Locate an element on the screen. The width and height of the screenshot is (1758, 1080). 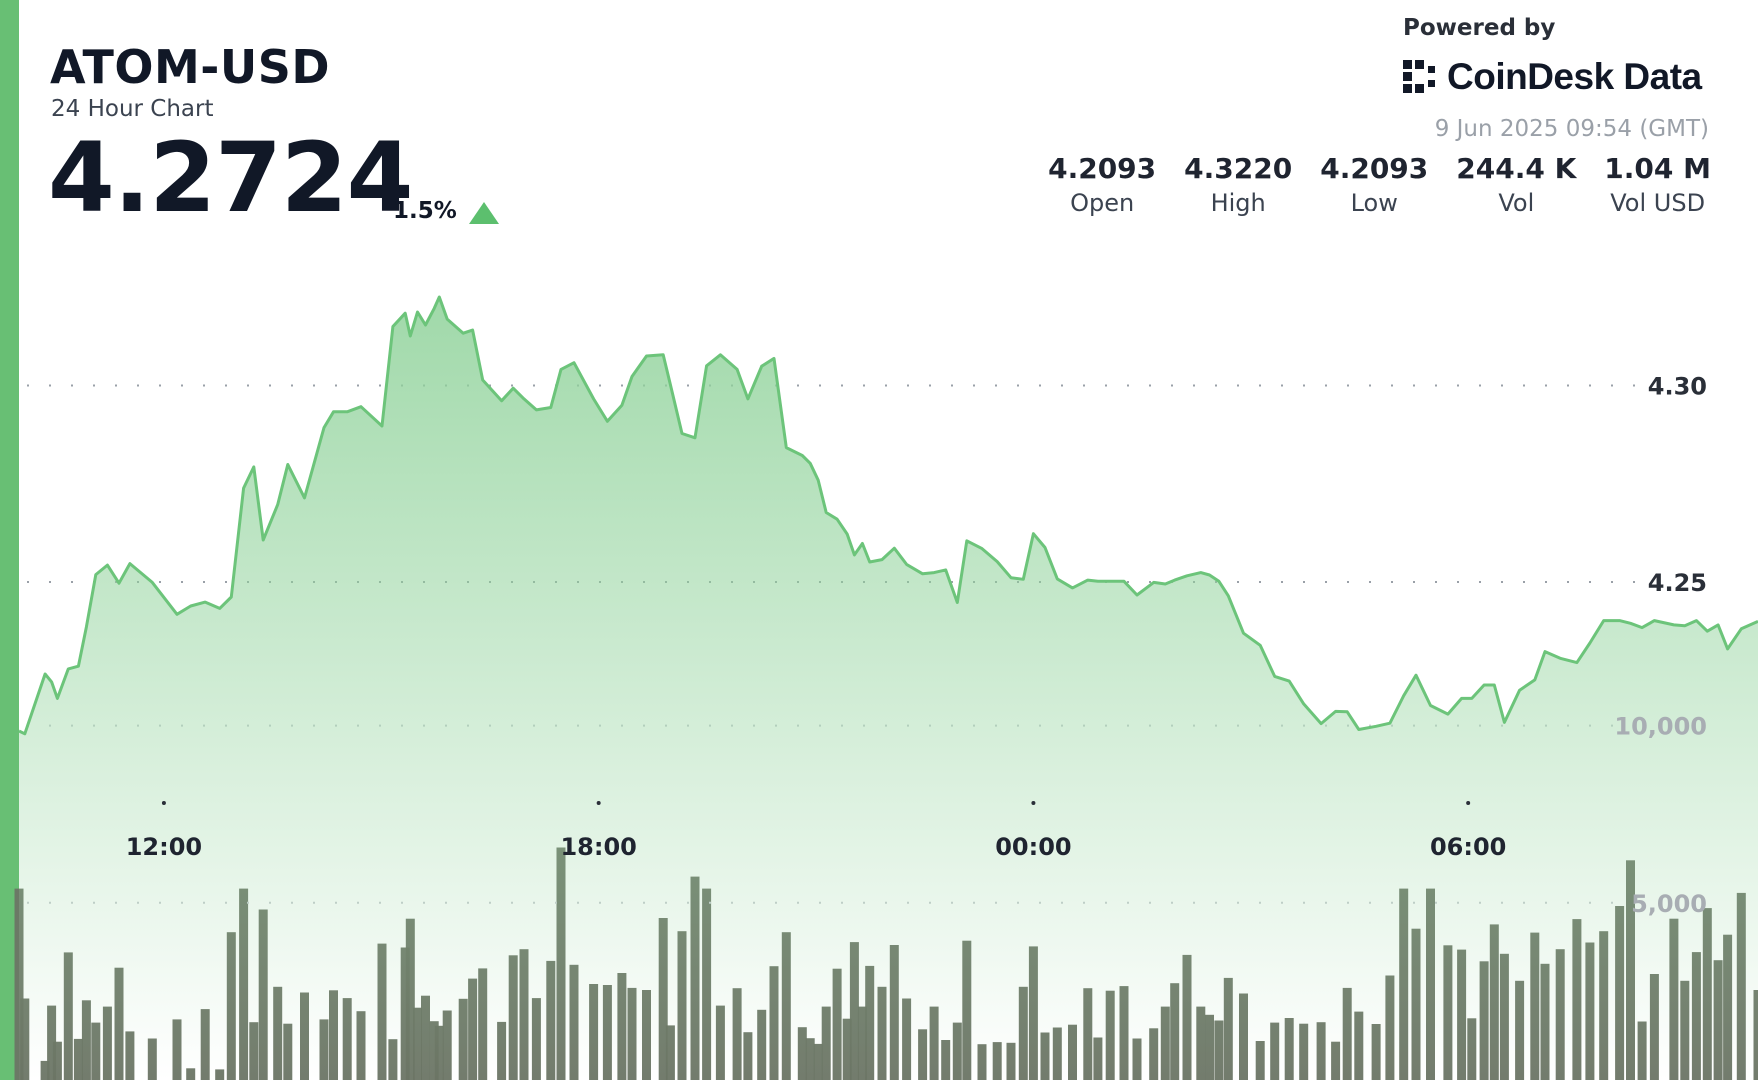
stat-open: 4.2093 Open is located at coordinates (1102, 184).